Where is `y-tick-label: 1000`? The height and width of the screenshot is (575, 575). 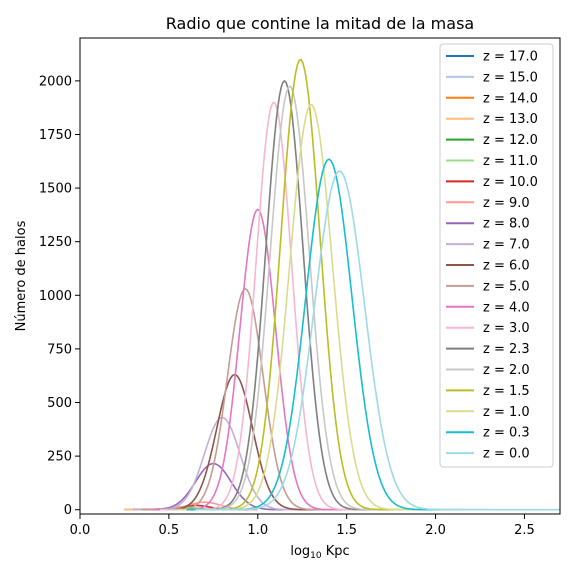 y-tick-label: 1000 is located at coordinates (55, 296).